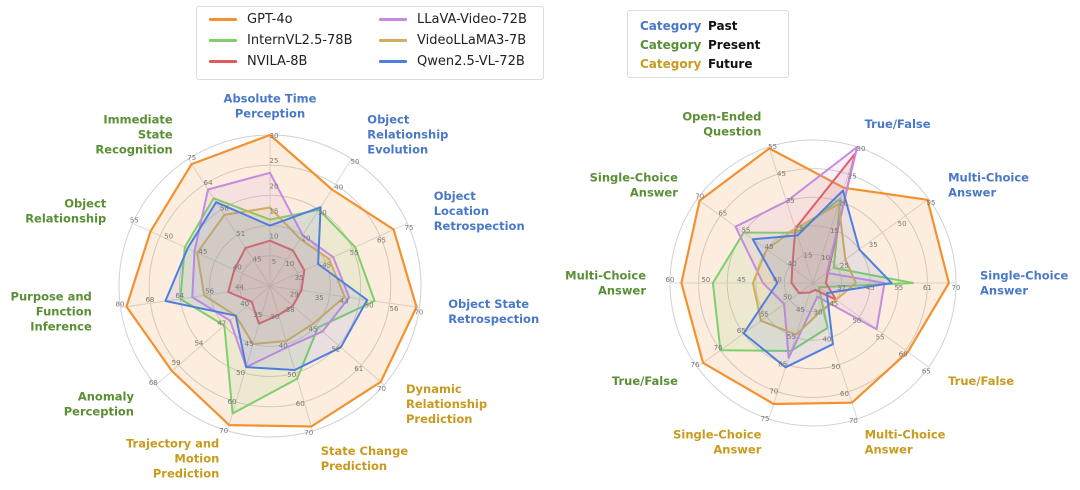 This screenshot has height=490, width=1080. I want to click on legend-item-nvila-8b: NVILA-8B, so click(258, 61).